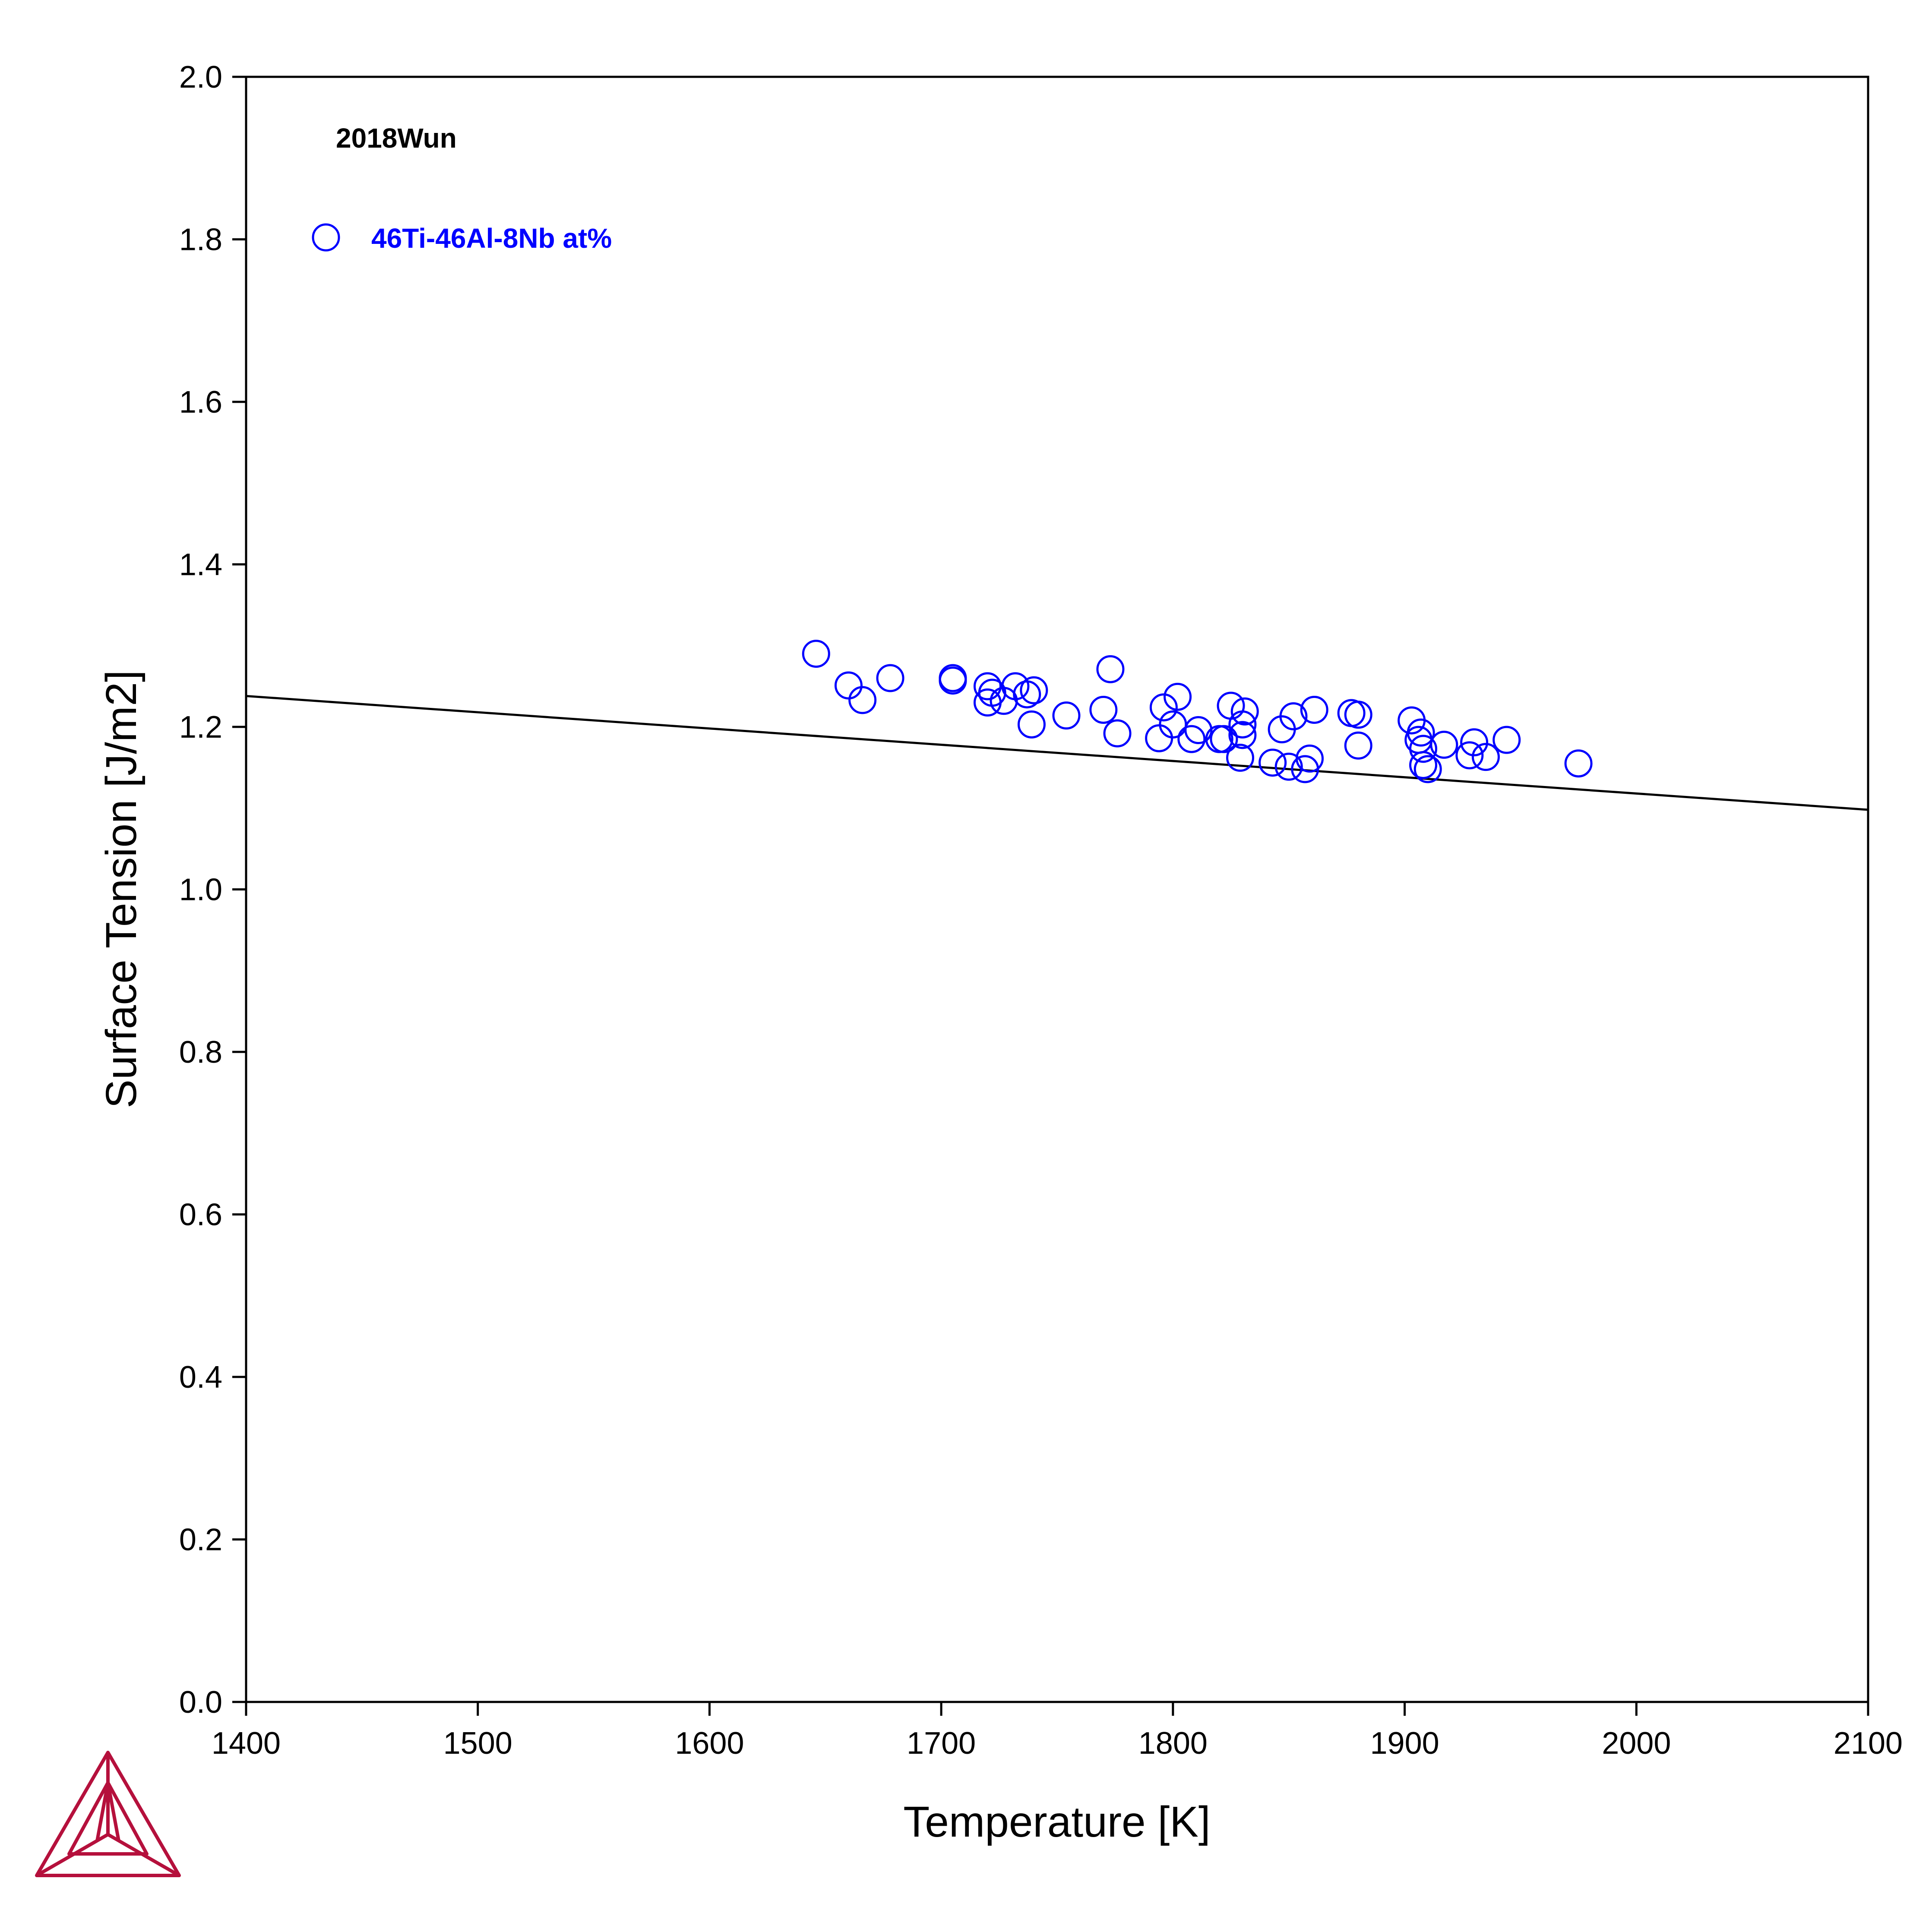 The image size is (1932, 1910). Describe the element at coordinates (1197, 711) in the screenshot. I see `data-point-layer` at that location.